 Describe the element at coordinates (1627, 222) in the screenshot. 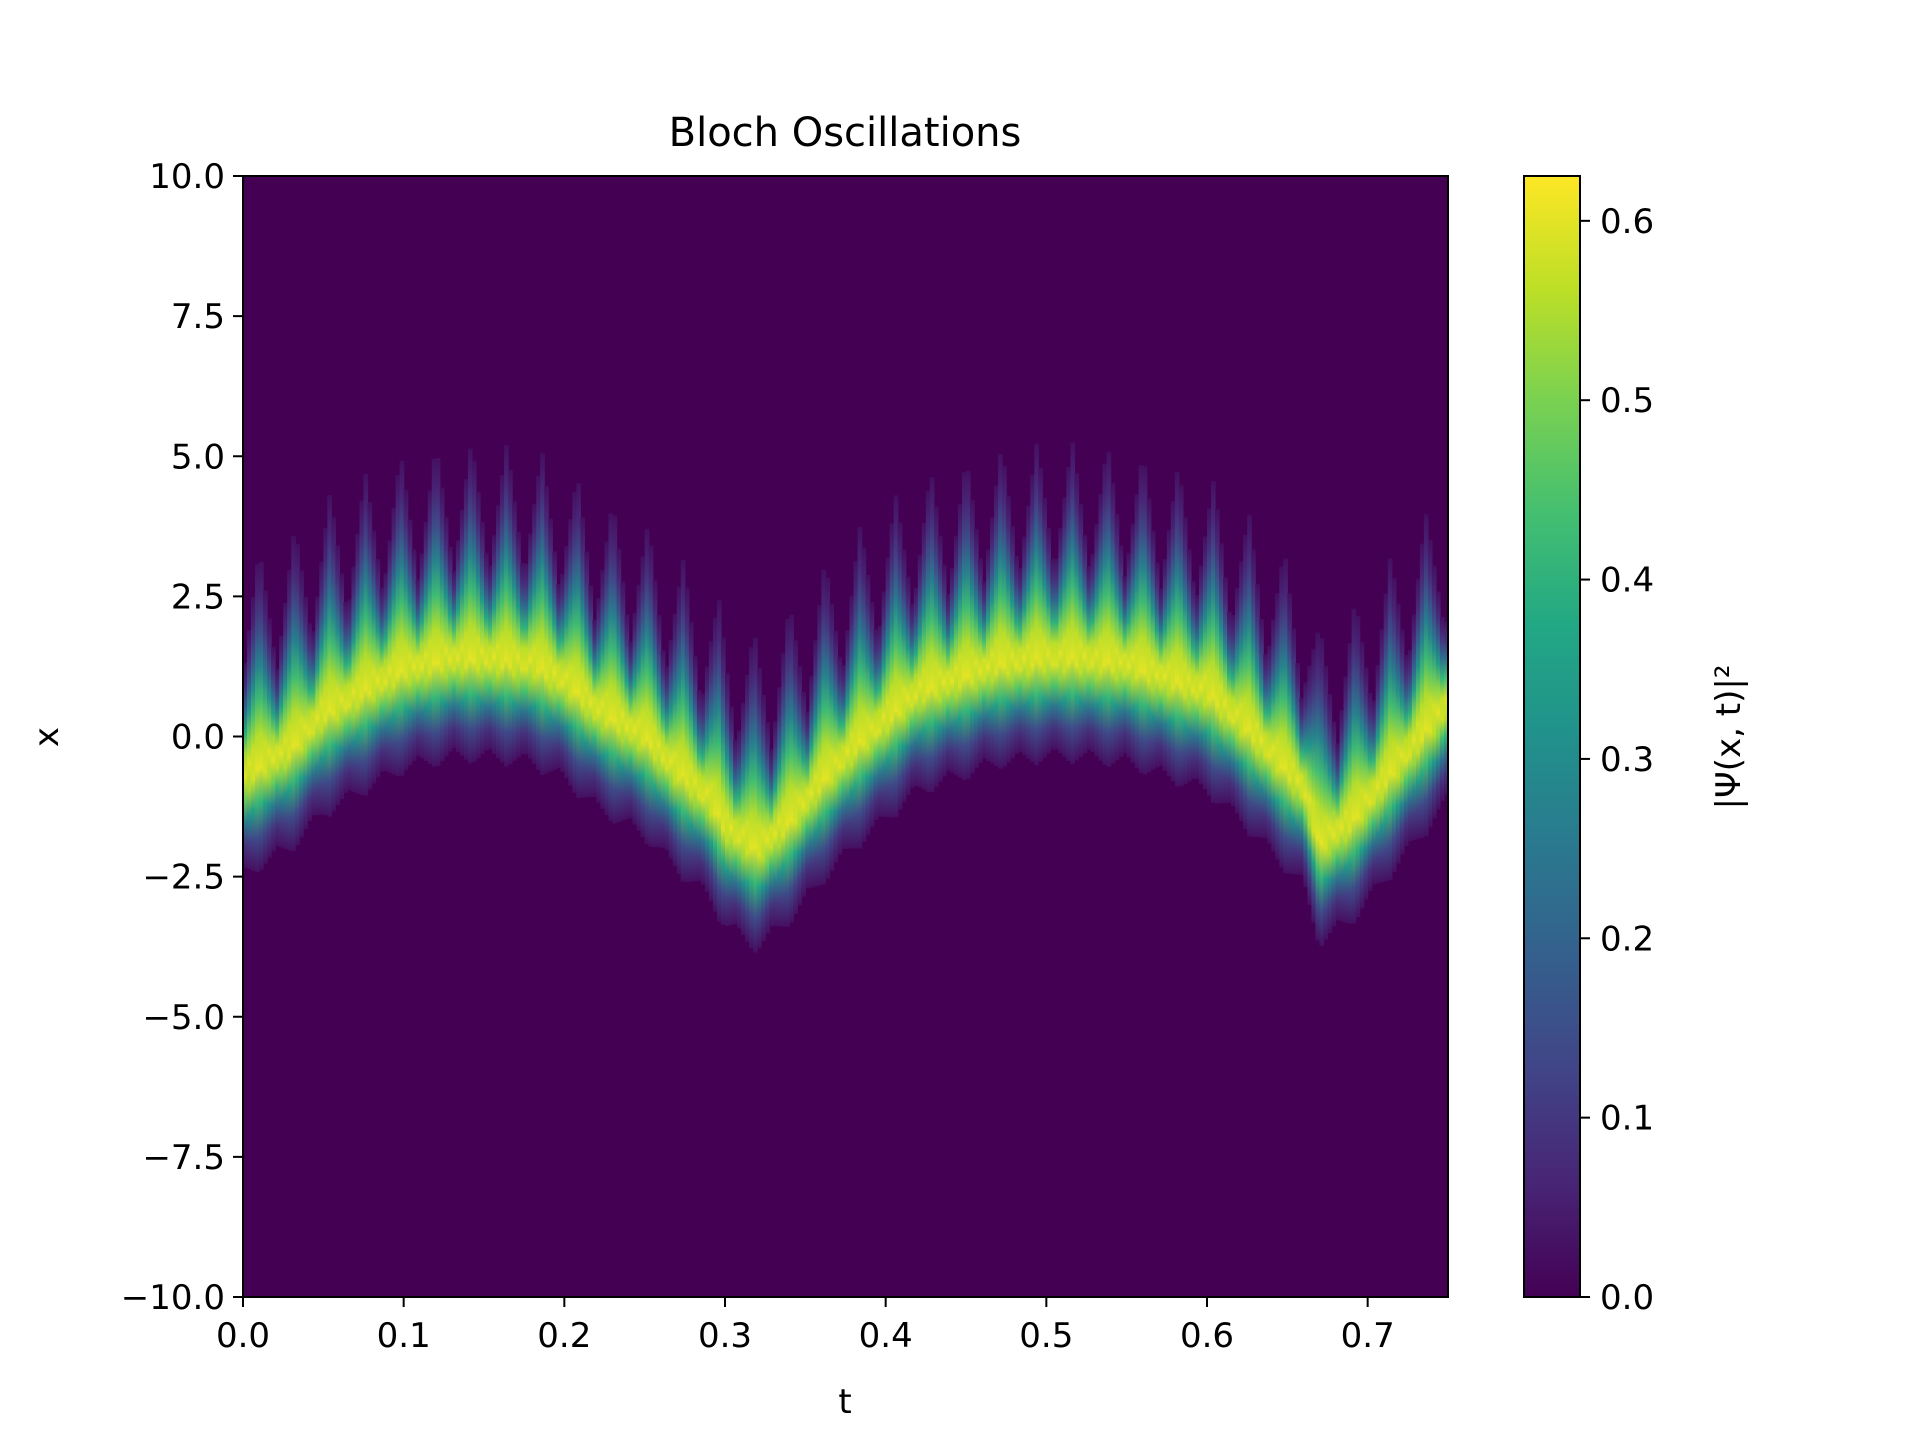

I see `colorbar-tick-label: 0.6` at that location.